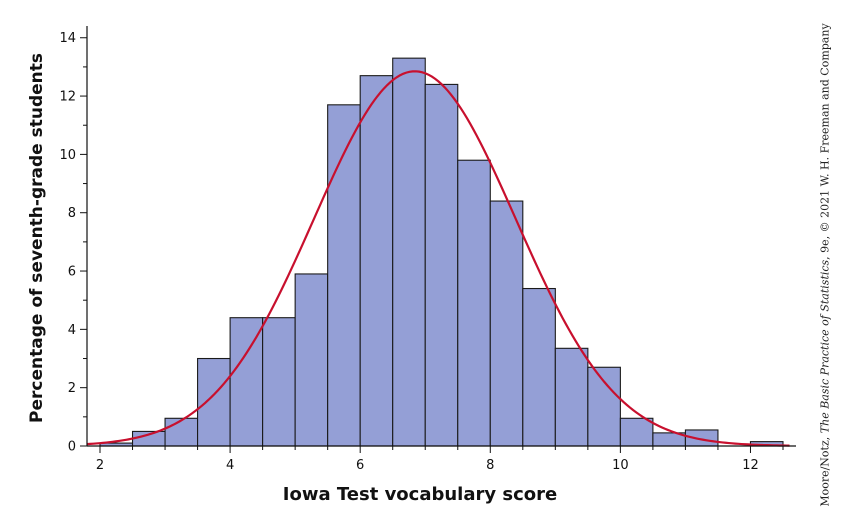 Image resolution: width=843 pixels, height=530 pixels. What do you see at coordinates (37, 238) in the screenshot?
I see `y-axis-title: Percentage of seventh-grade students` at bounding box center [37, 238].